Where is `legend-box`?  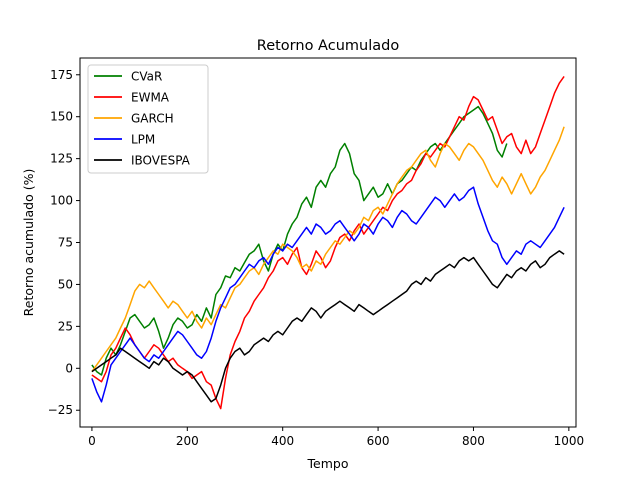
legend-box is located at coordinates (148, 119).